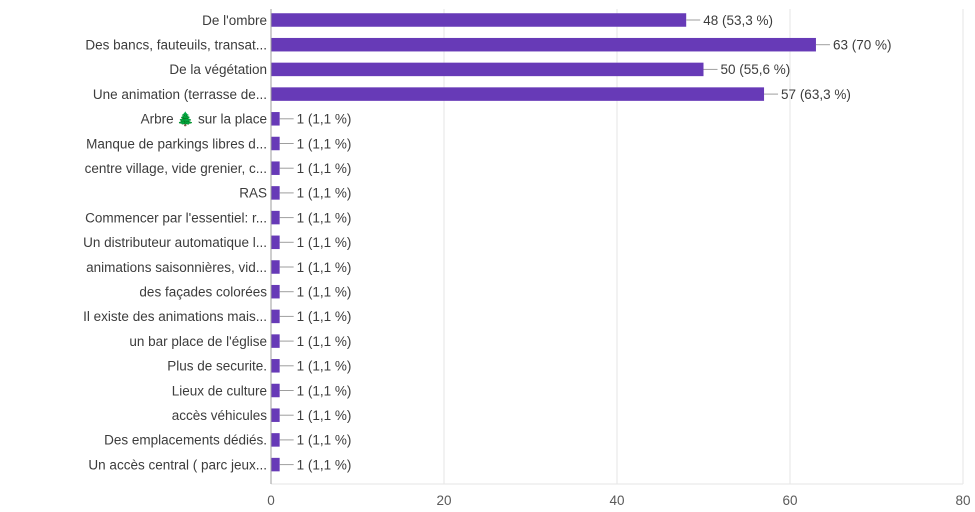  I want to click on value-label-18: 1 (1,1 %), so click(324, 464).